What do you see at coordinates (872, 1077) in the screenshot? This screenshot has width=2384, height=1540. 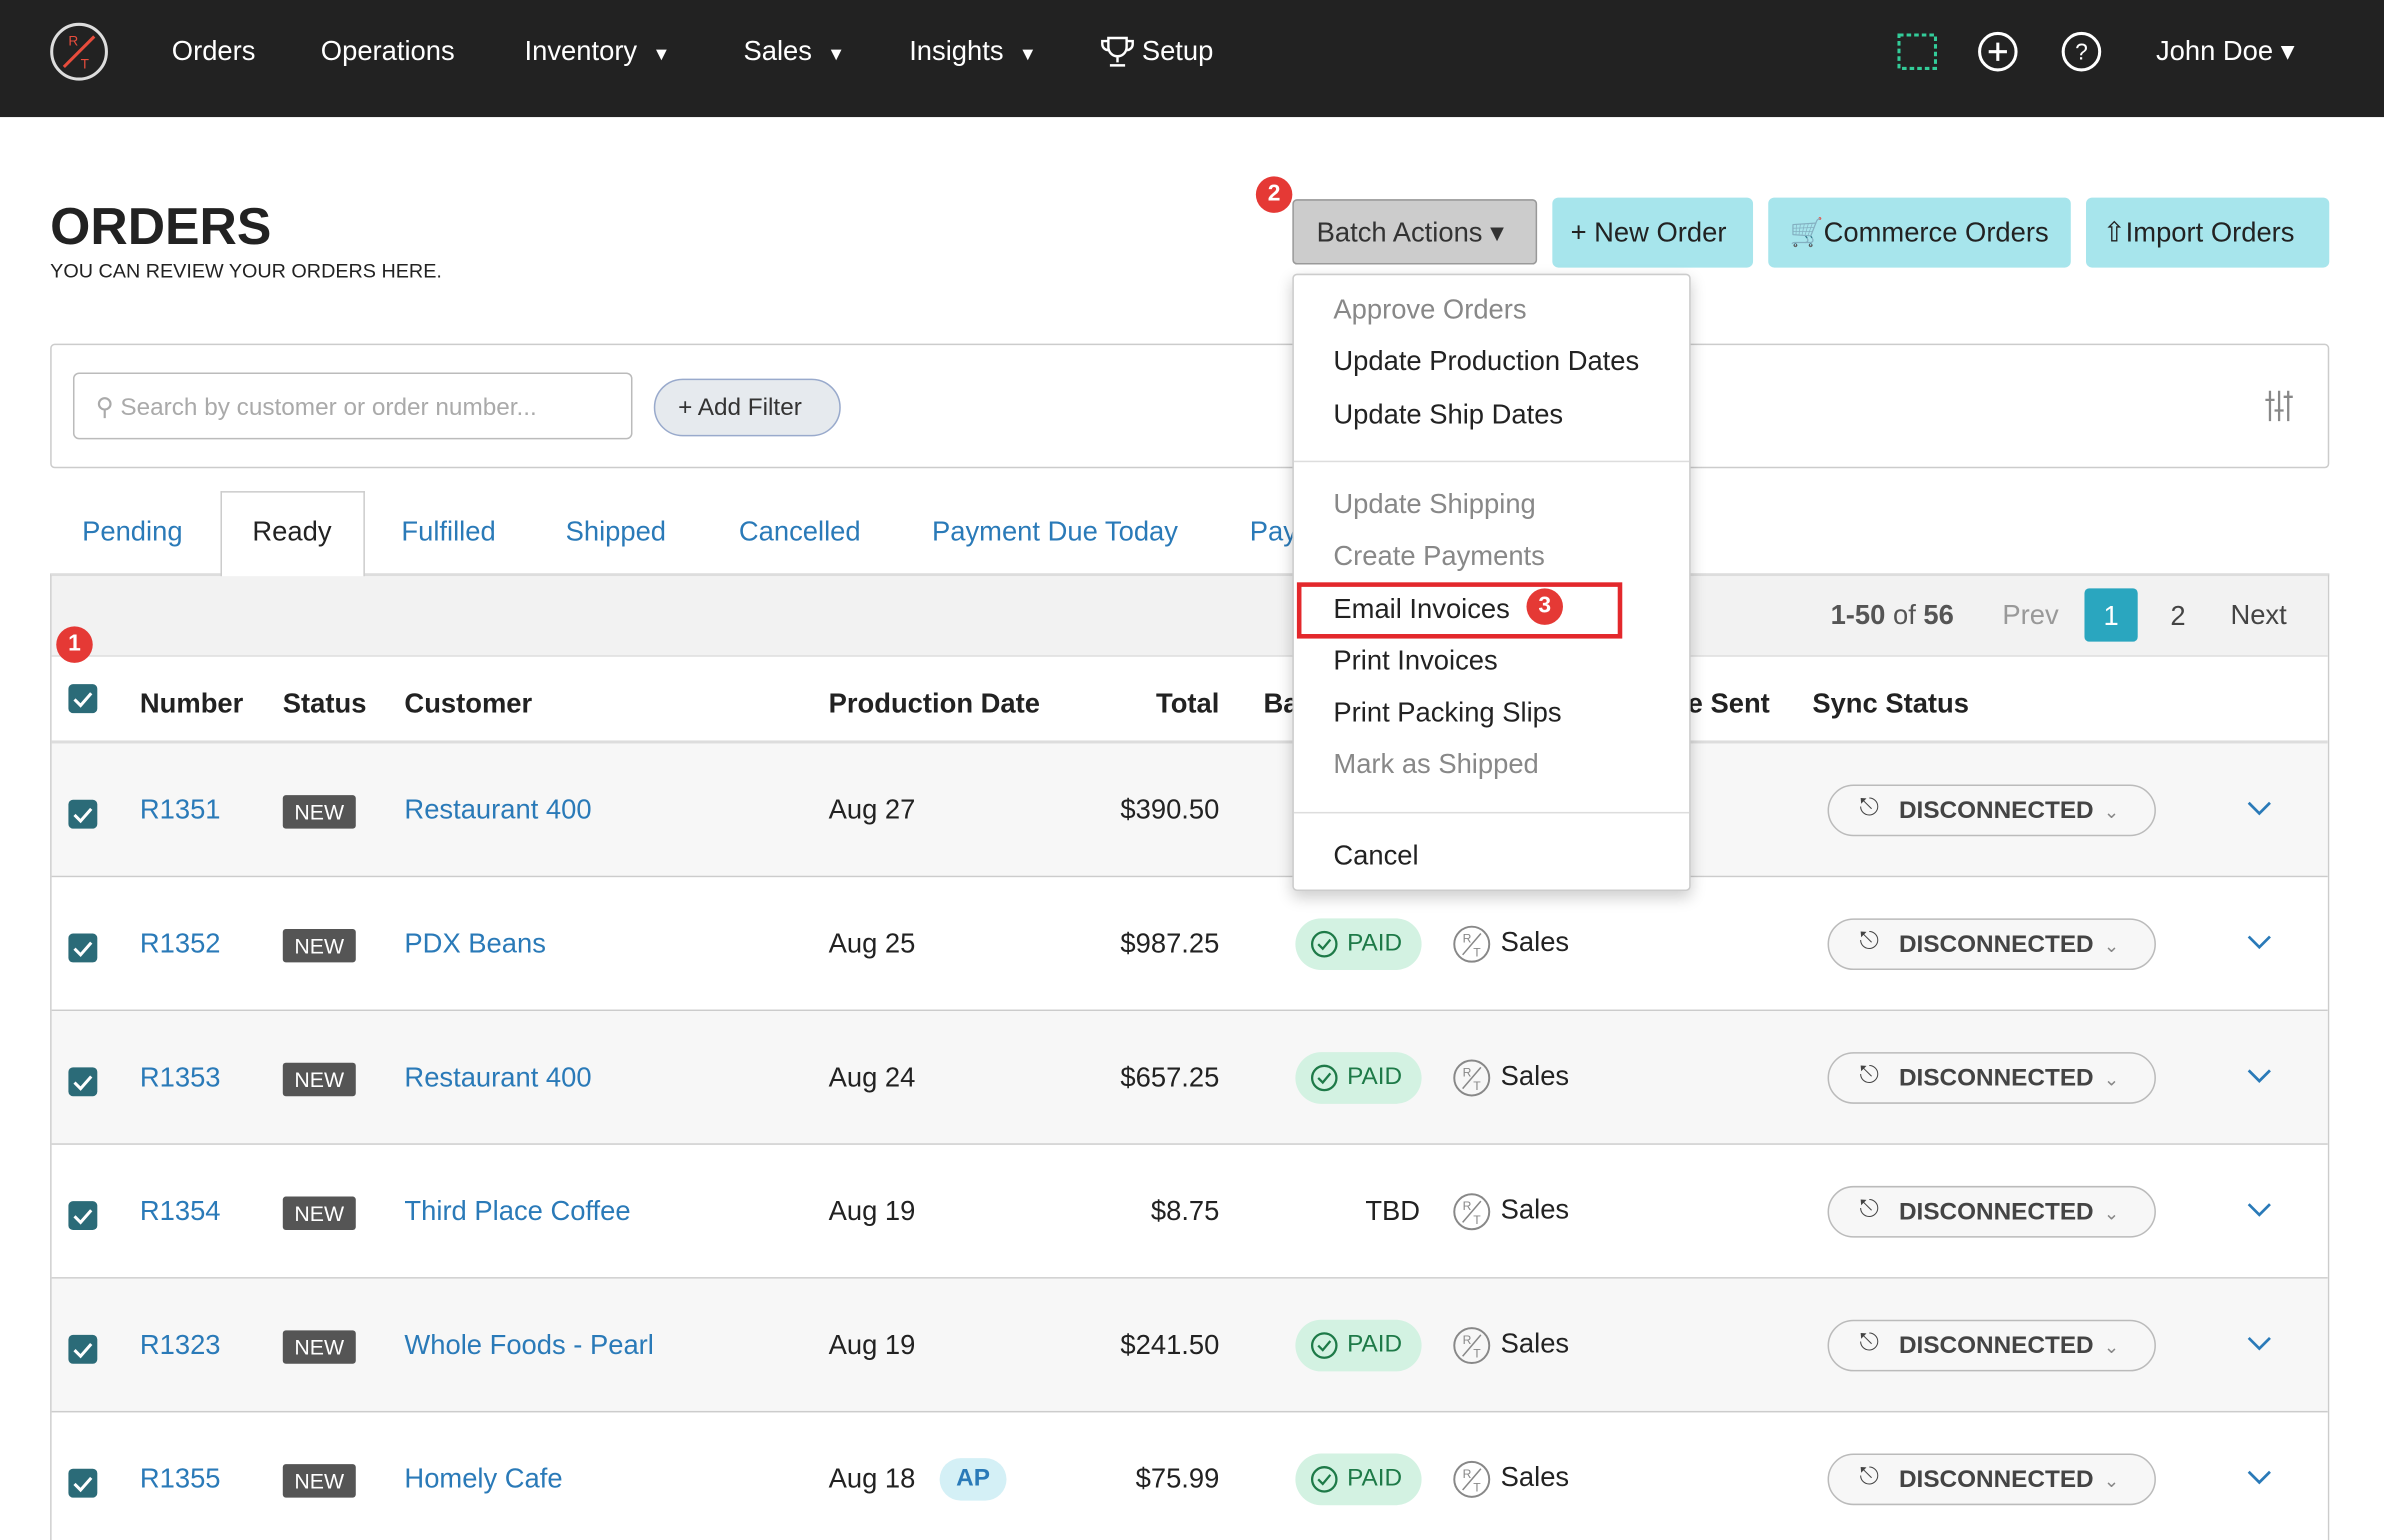 I see `production-date: Aug 24` at bounding box center [872, 1077].